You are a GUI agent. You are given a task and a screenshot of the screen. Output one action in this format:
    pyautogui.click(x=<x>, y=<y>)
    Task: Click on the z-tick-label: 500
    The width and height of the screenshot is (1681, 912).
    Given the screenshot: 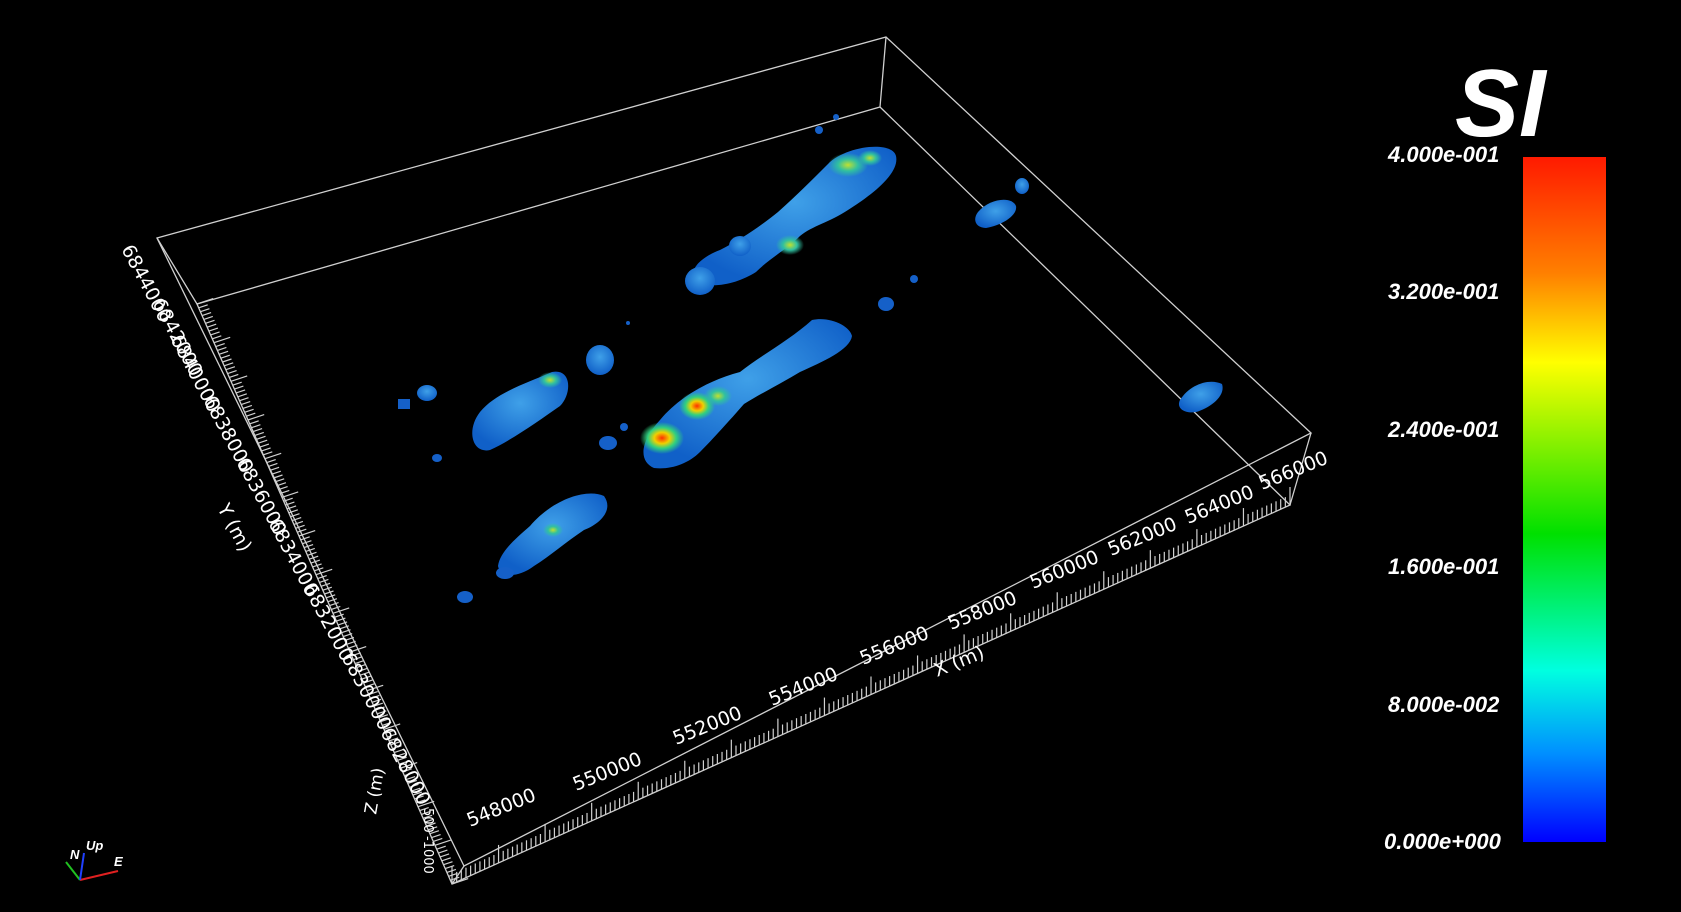 What is the action you would take?
    pyautogui.click(x=427, y=820)
    